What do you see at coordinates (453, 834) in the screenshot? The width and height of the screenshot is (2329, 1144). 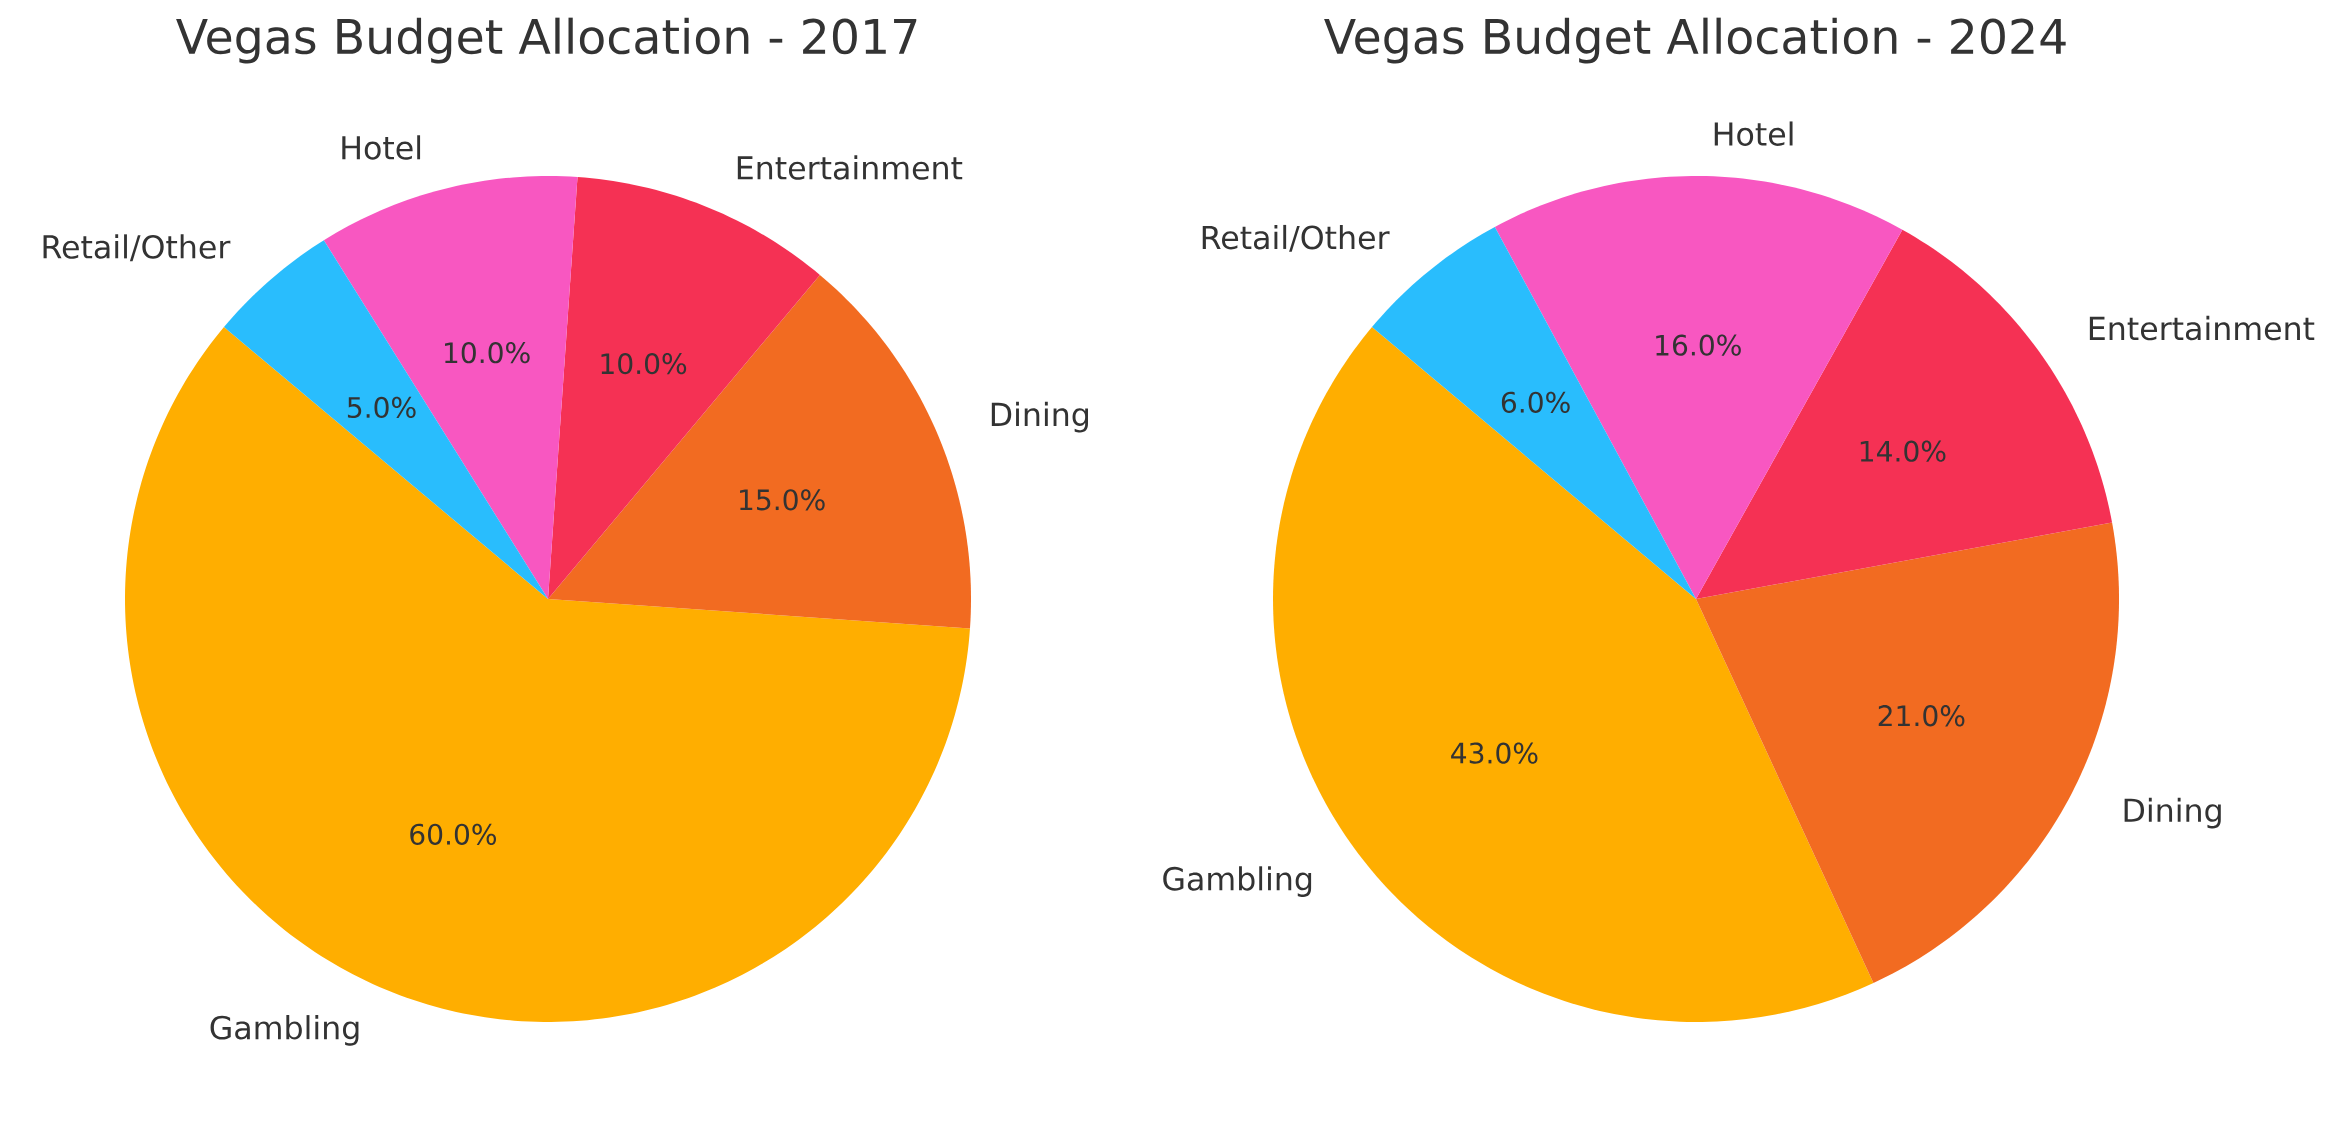 I see `data-label: 60.0%` at bounding box center [453, 834].